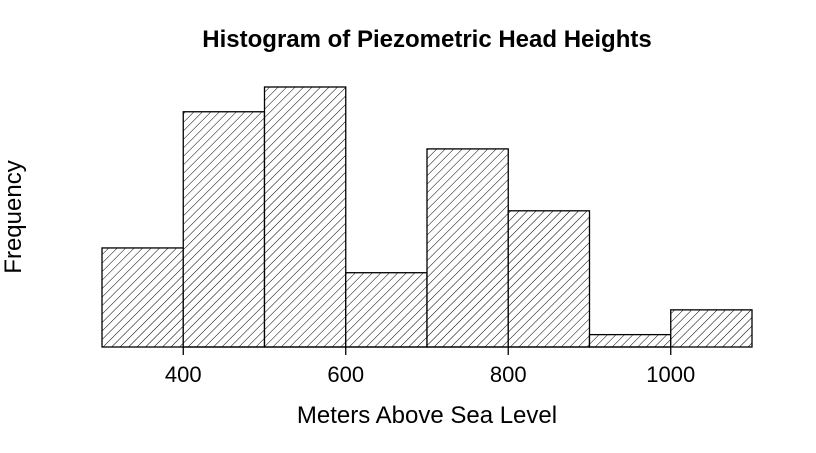  What do you see at coordinates (670, 374) in the screenshot?
I see `x-tick-label-1000: 1000` at bounding box center [670, 374].